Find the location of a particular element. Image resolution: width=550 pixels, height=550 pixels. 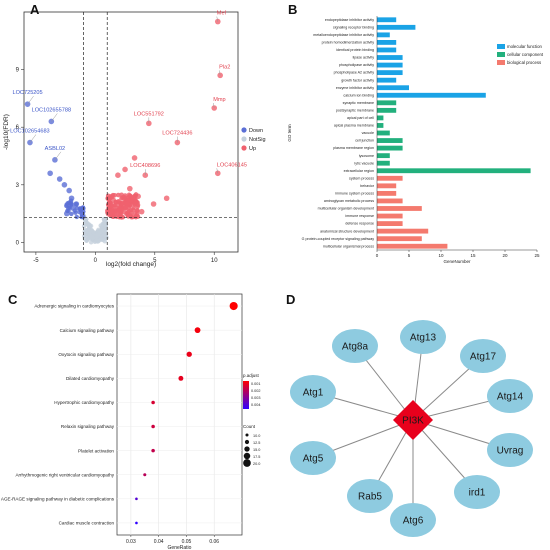

go-term-label: apical plasma membrane is located at coordinates (354, 126).